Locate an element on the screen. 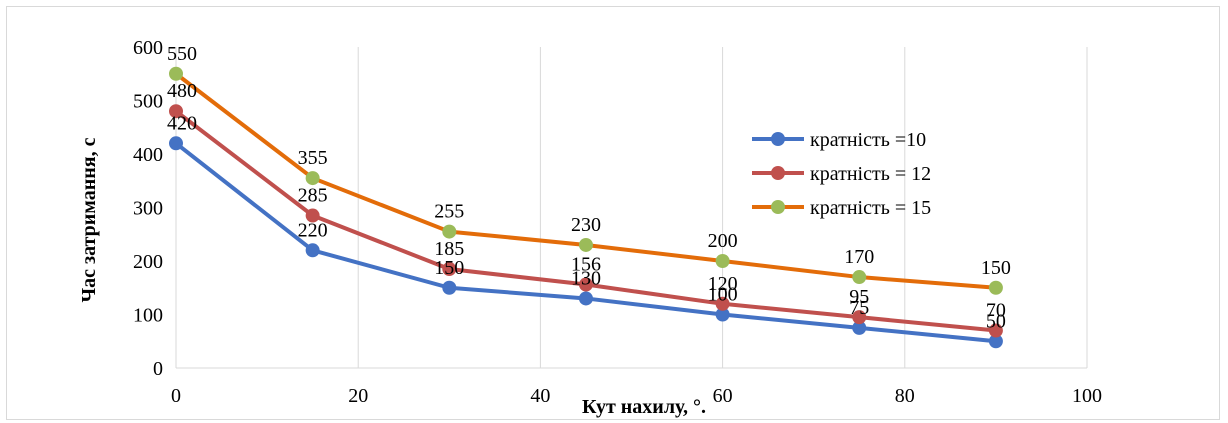 This screenshot has width=1228, height=423. x-tick-label: 20 is located at coordinates (358, 396).